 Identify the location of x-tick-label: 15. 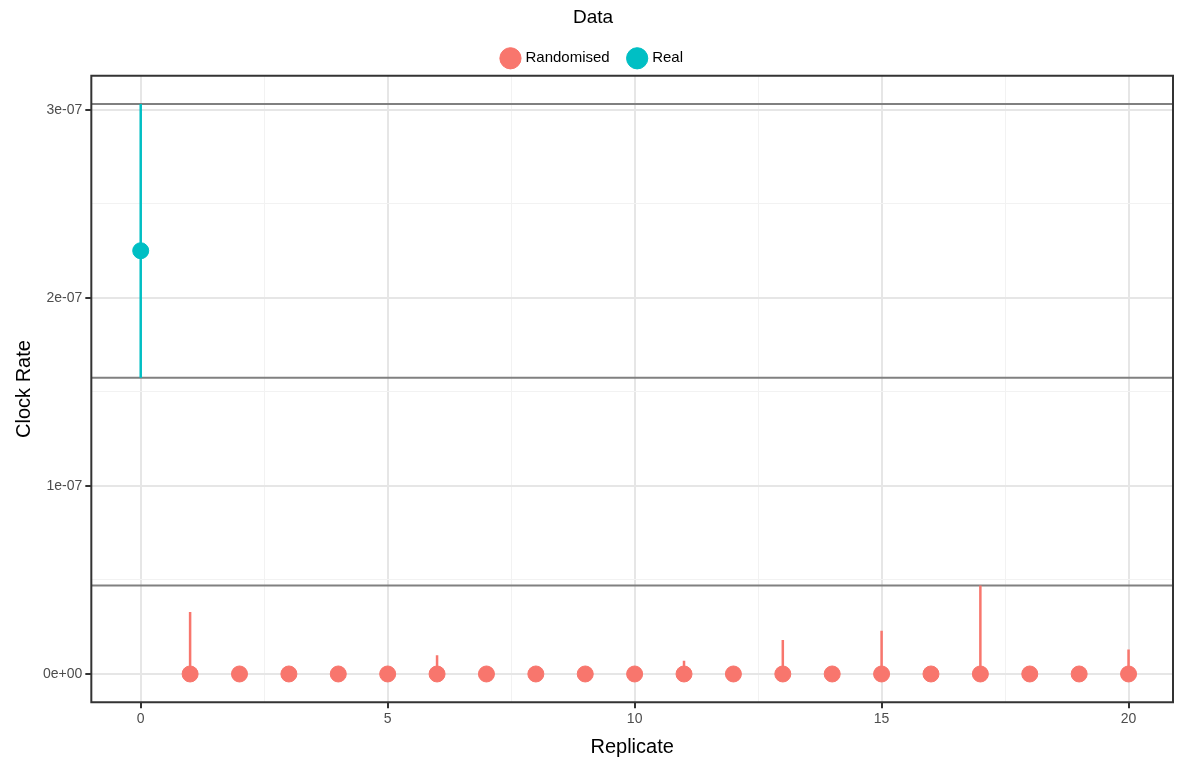
(881, 718).